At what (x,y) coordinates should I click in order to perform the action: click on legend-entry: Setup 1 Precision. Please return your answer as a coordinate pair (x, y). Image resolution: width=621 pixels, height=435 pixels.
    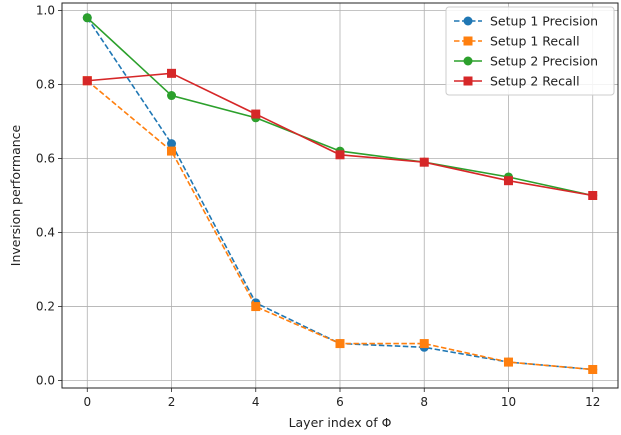
    Looking at the image, I should click on (526, 21).